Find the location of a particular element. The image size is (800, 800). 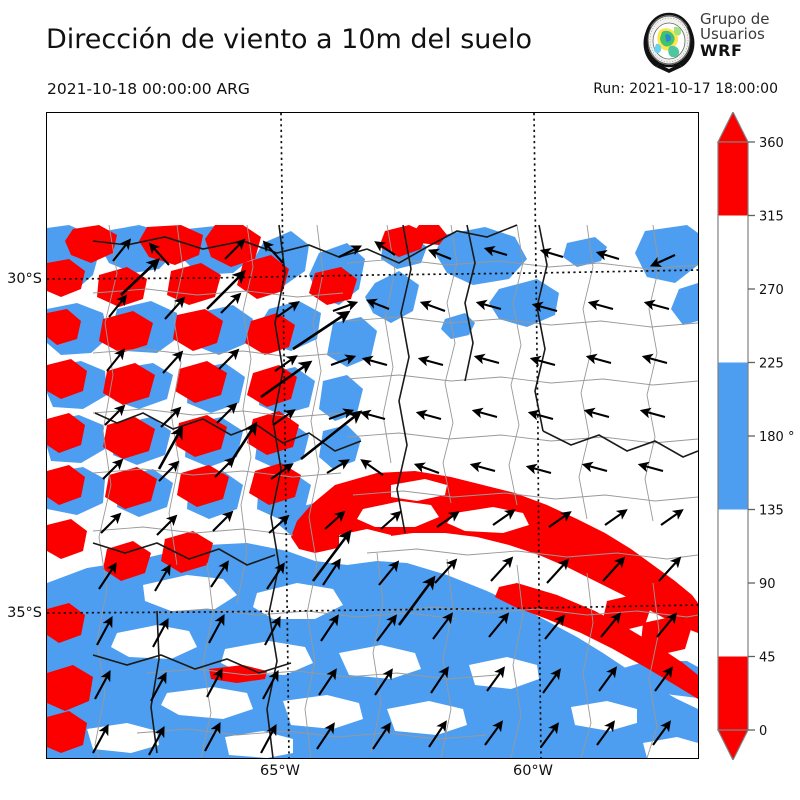

cb-tick-45: 45 is located at coordinates (767, 658).